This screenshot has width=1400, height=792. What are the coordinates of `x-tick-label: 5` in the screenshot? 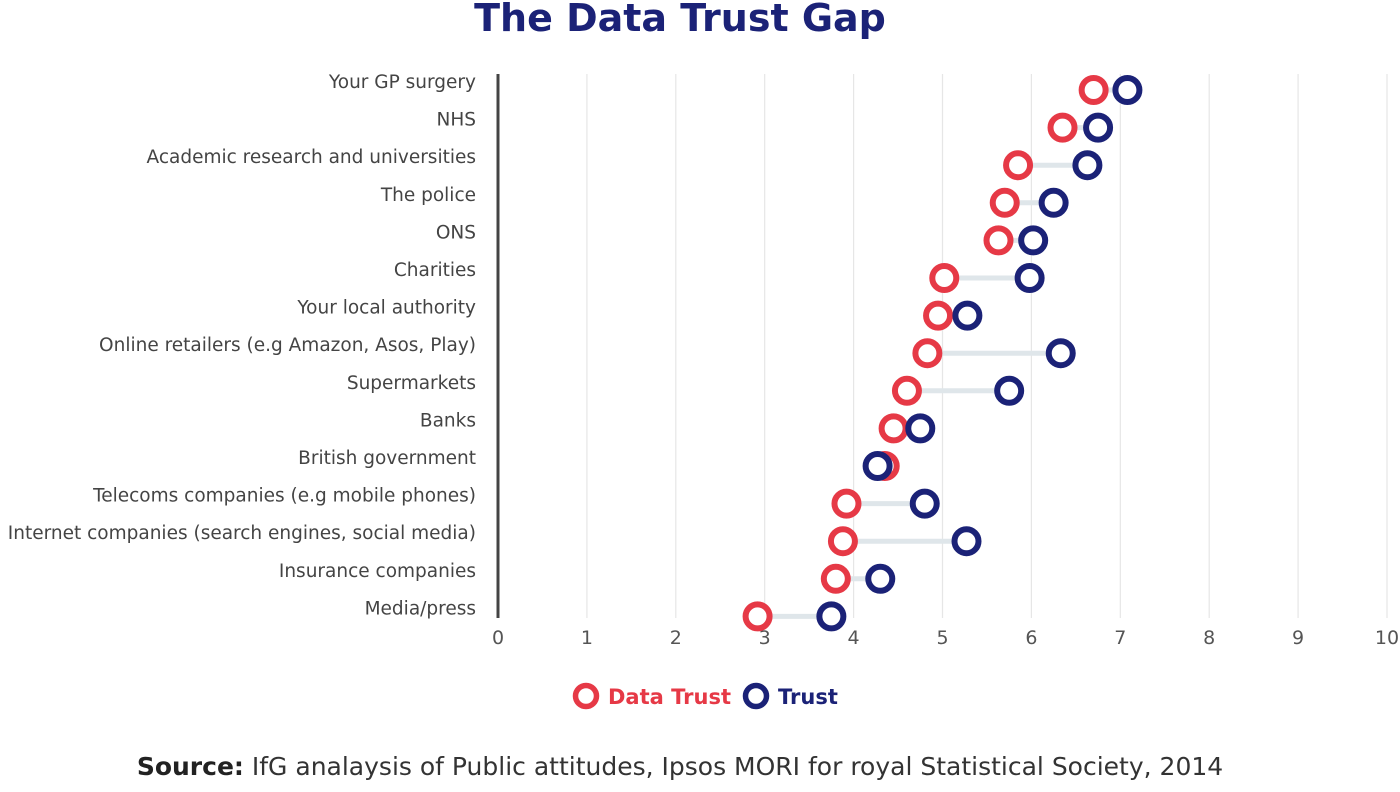 It's located at (942, 638).